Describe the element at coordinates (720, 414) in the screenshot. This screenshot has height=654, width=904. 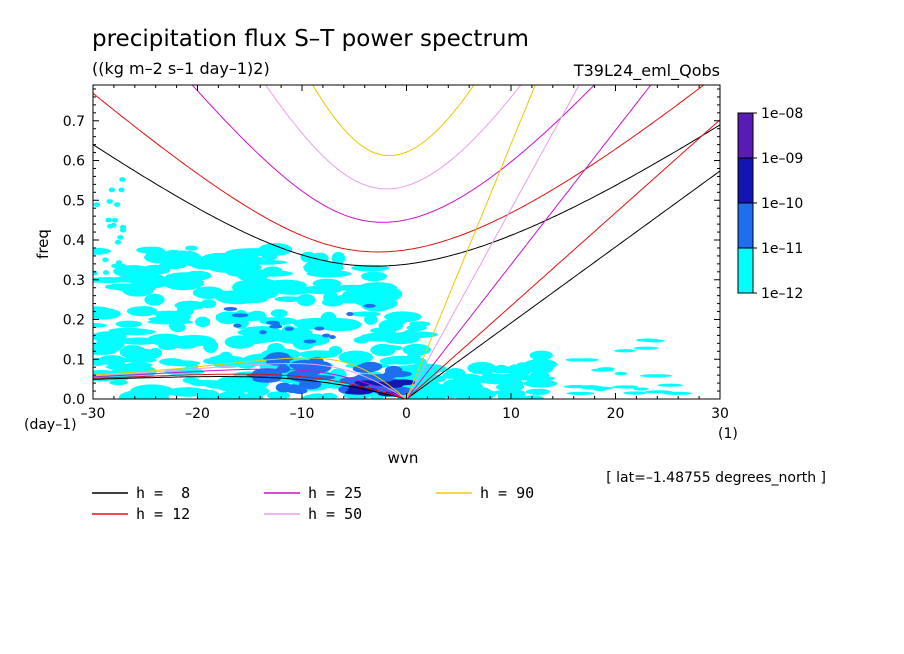
I see `x-tick-label: 30` at that location.